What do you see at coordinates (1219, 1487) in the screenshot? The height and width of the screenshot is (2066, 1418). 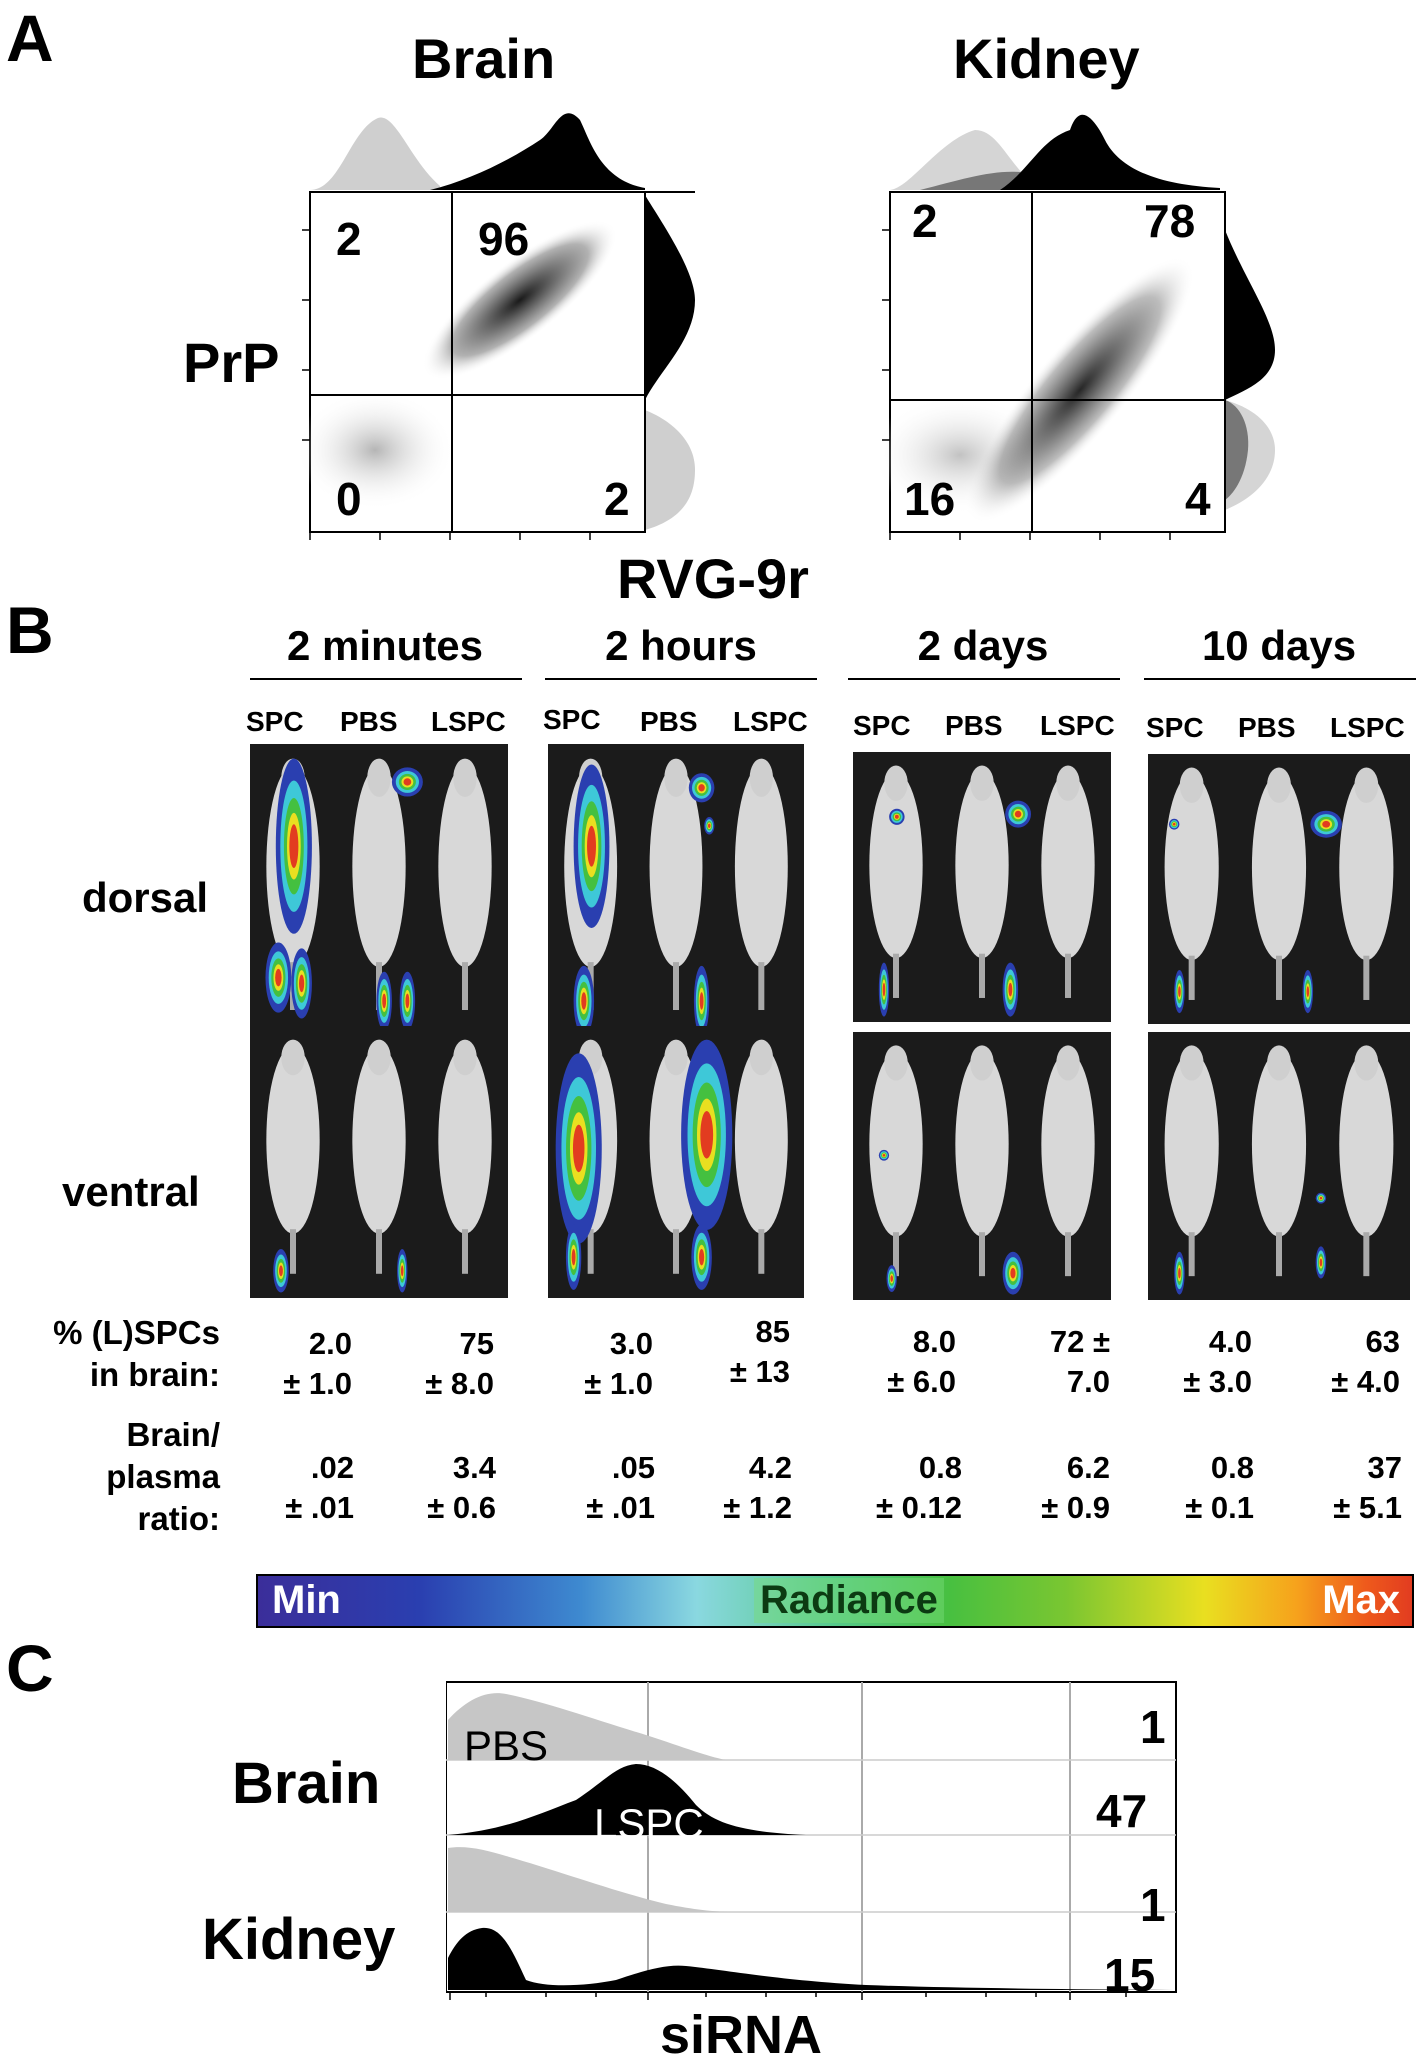 I see `ratio-value-6: 0.8 ± 0.1` at bounding box center [1219, 1487].